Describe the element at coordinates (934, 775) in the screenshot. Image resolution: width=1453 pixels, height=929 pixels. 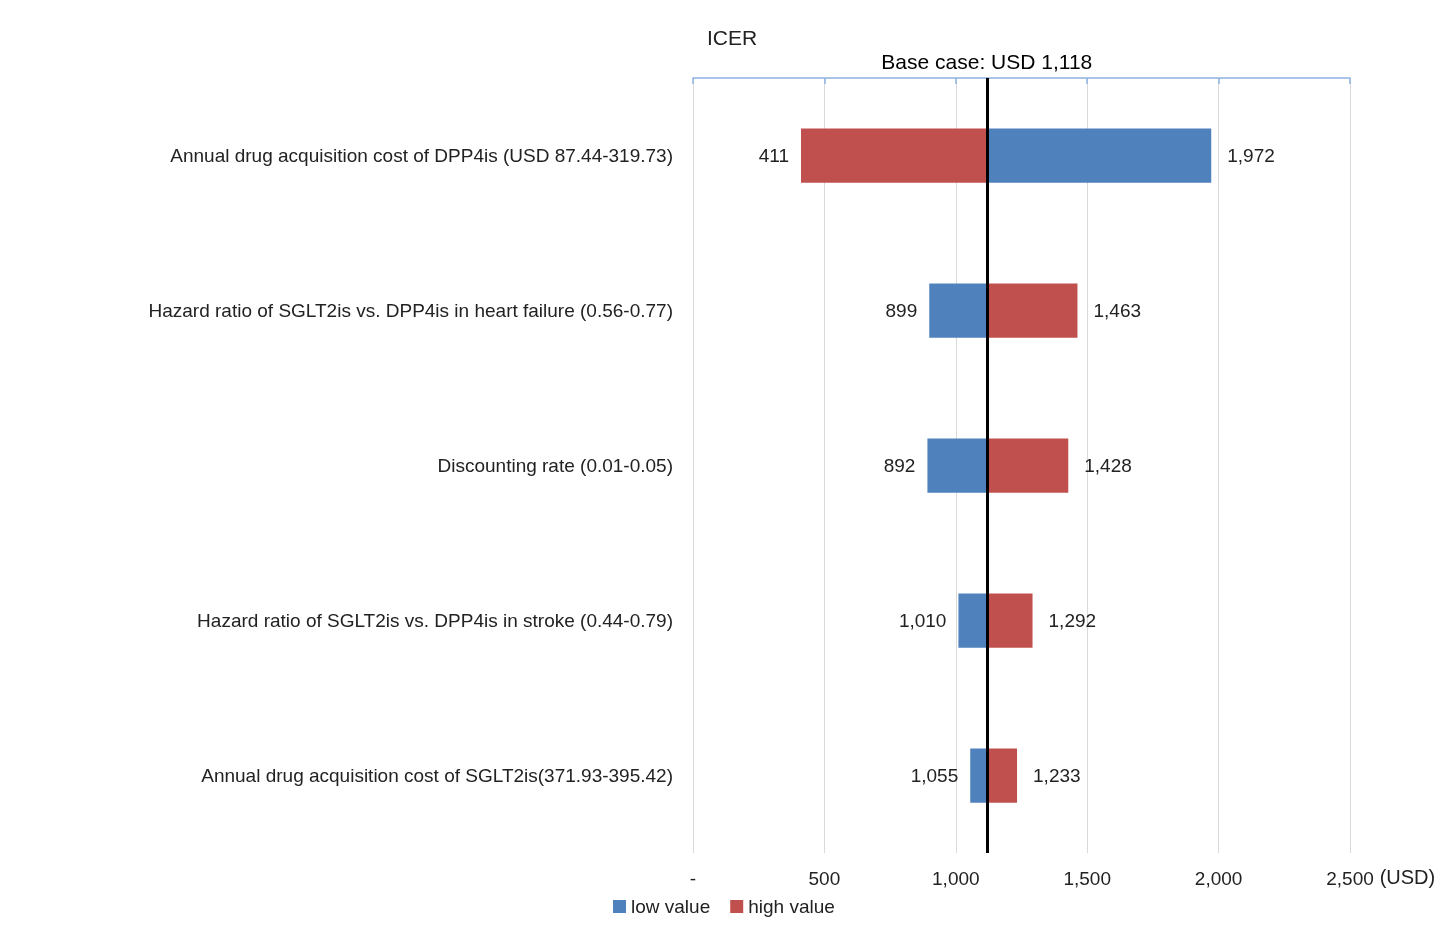
I see `data-label: 1,055` at that location.